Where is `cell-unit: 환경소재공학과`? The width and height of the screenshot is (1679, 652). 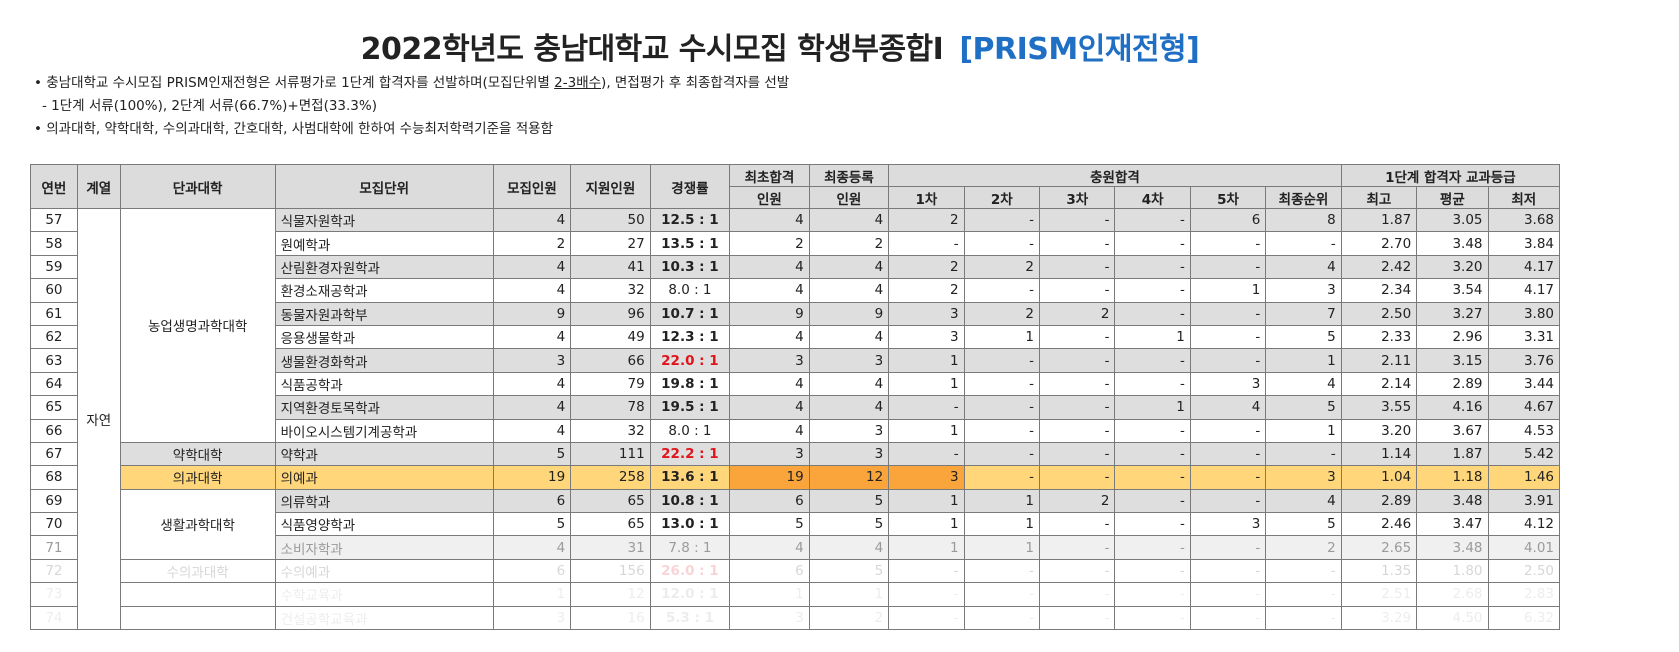 cell-unit: 환경소재공학과 is located at coordinates (384, 290).